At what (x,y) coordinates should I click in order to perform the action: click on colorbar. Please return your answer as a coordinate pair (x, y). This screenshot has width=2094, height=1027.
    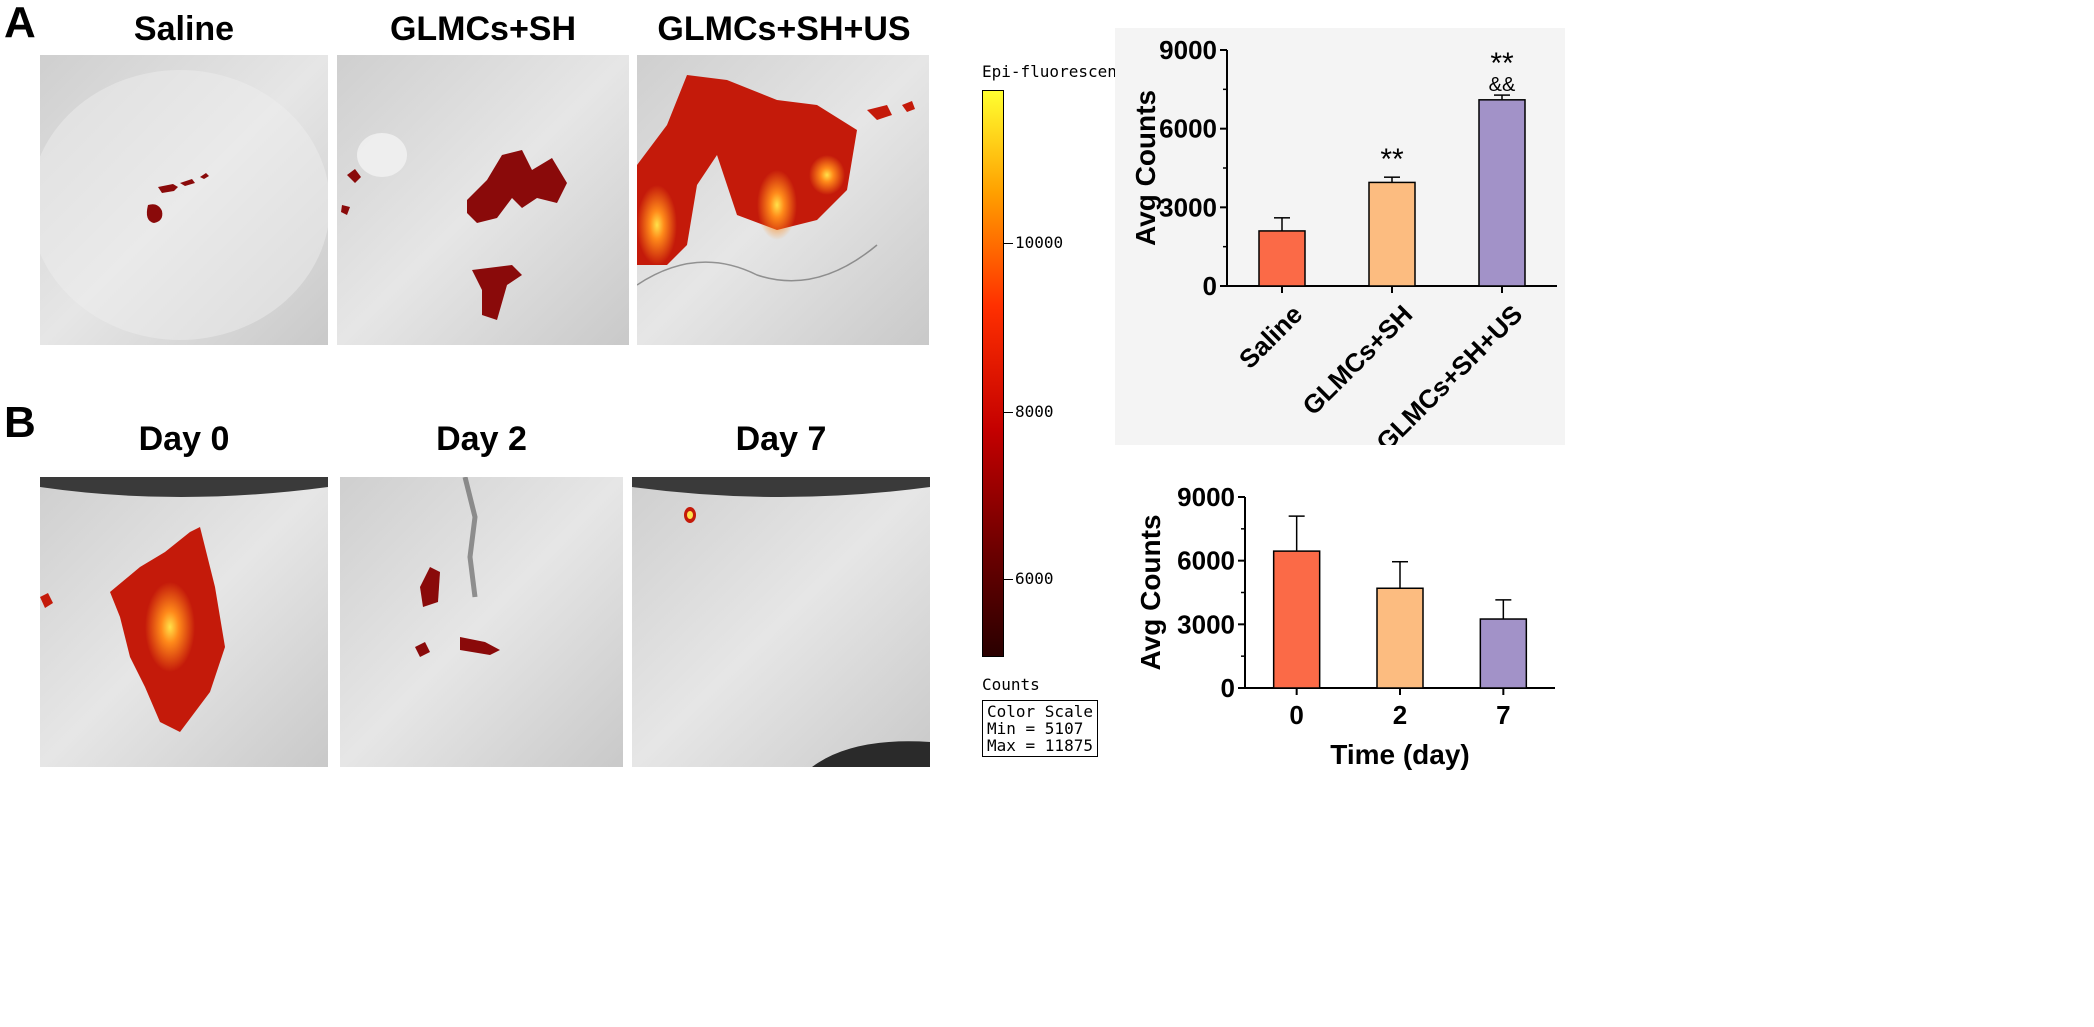
    Looking at the image, I should click on (993, 373).